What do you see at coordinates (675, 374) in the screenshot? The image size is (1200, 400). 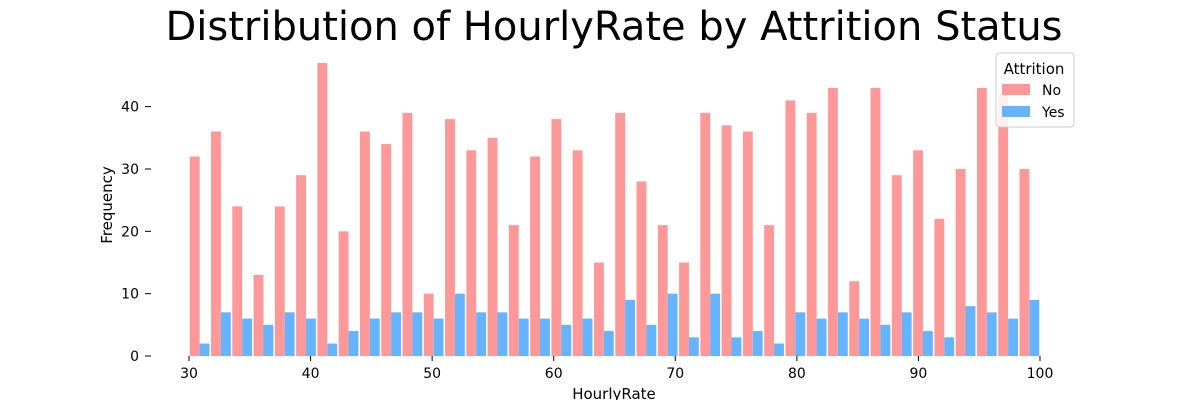 I see `x-tick-label-4: 70` at bounding box center [675, 374].